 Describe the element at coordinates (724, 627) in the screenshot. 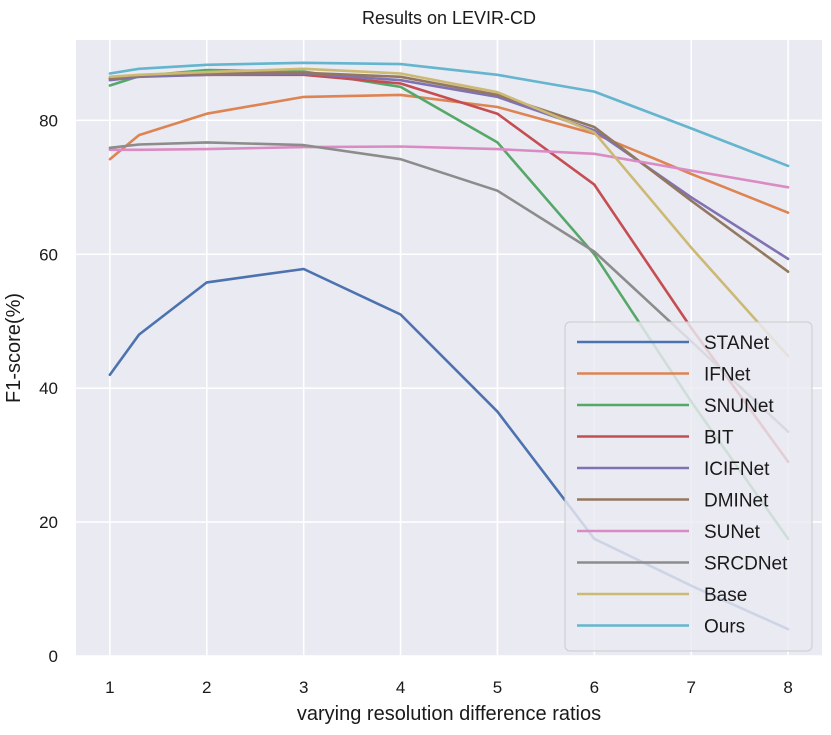

I see `legend-label-ours: Ours` at that location.